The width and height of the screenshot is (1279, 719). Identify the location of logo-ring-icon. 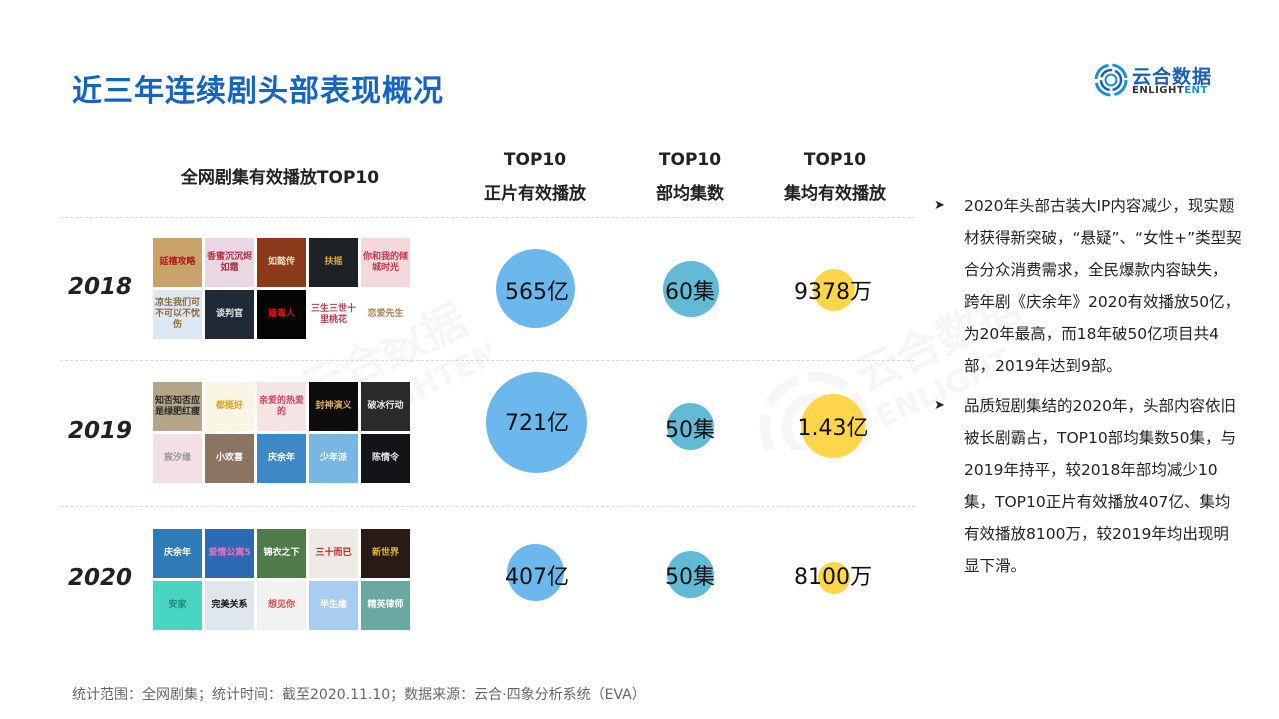
(1111, 80).